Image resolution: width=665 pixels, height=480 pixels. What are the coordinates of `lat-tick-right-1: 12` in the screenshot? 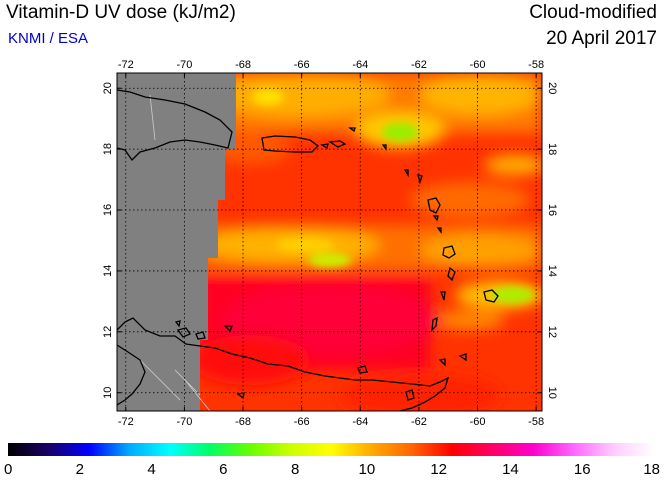 It's located at (552, 332).